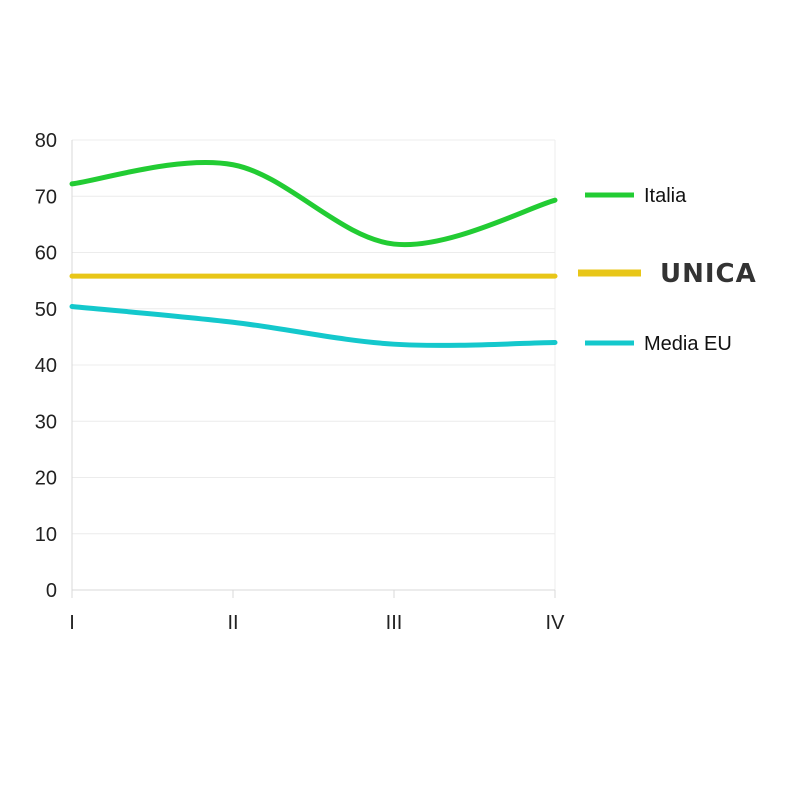 The width and height of the screenshot is (800, 800). Describe the element at coordinates (313, 326) in the screenshot. I see `series-line-media-eu` at that location.